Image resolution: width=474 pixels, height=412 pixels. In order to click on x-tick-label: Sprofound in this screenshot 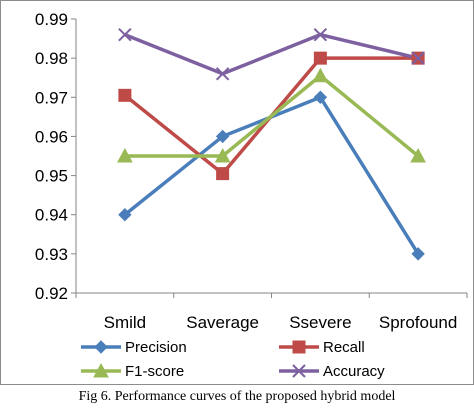, I will do `click(418, 322)`.